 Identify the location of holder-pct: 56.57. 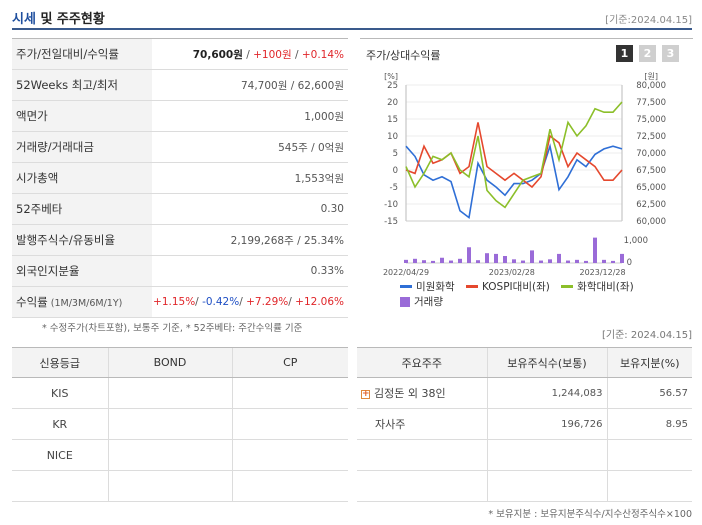
(649, 393).